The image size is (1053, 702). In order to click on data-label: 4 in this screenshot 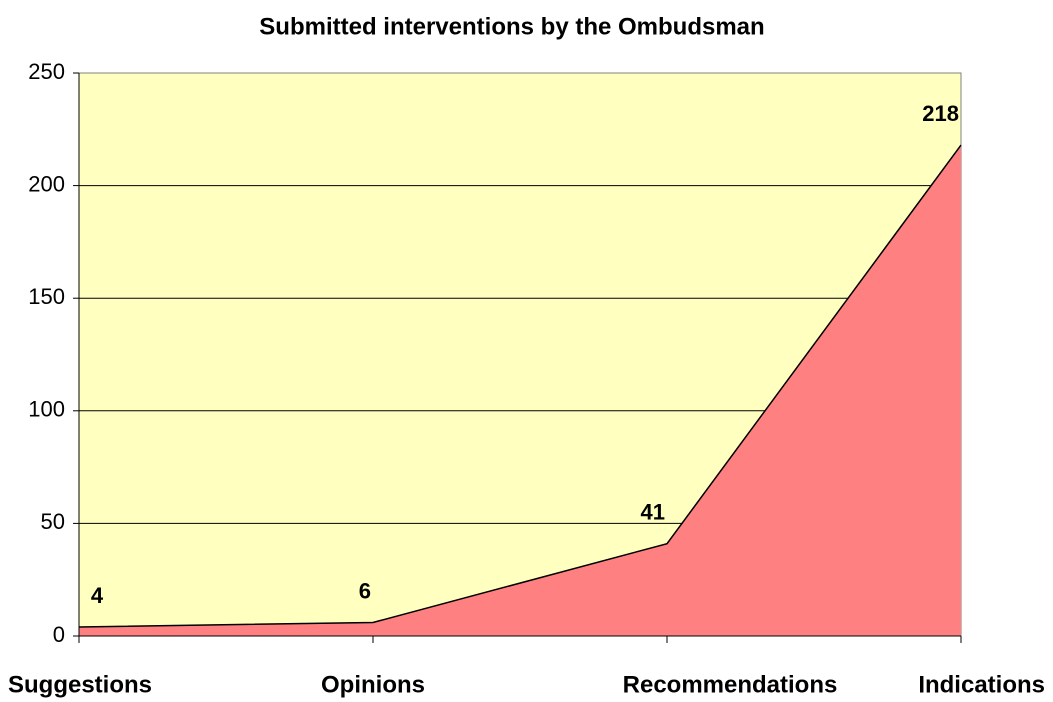, I will do `click(97, 595)`.